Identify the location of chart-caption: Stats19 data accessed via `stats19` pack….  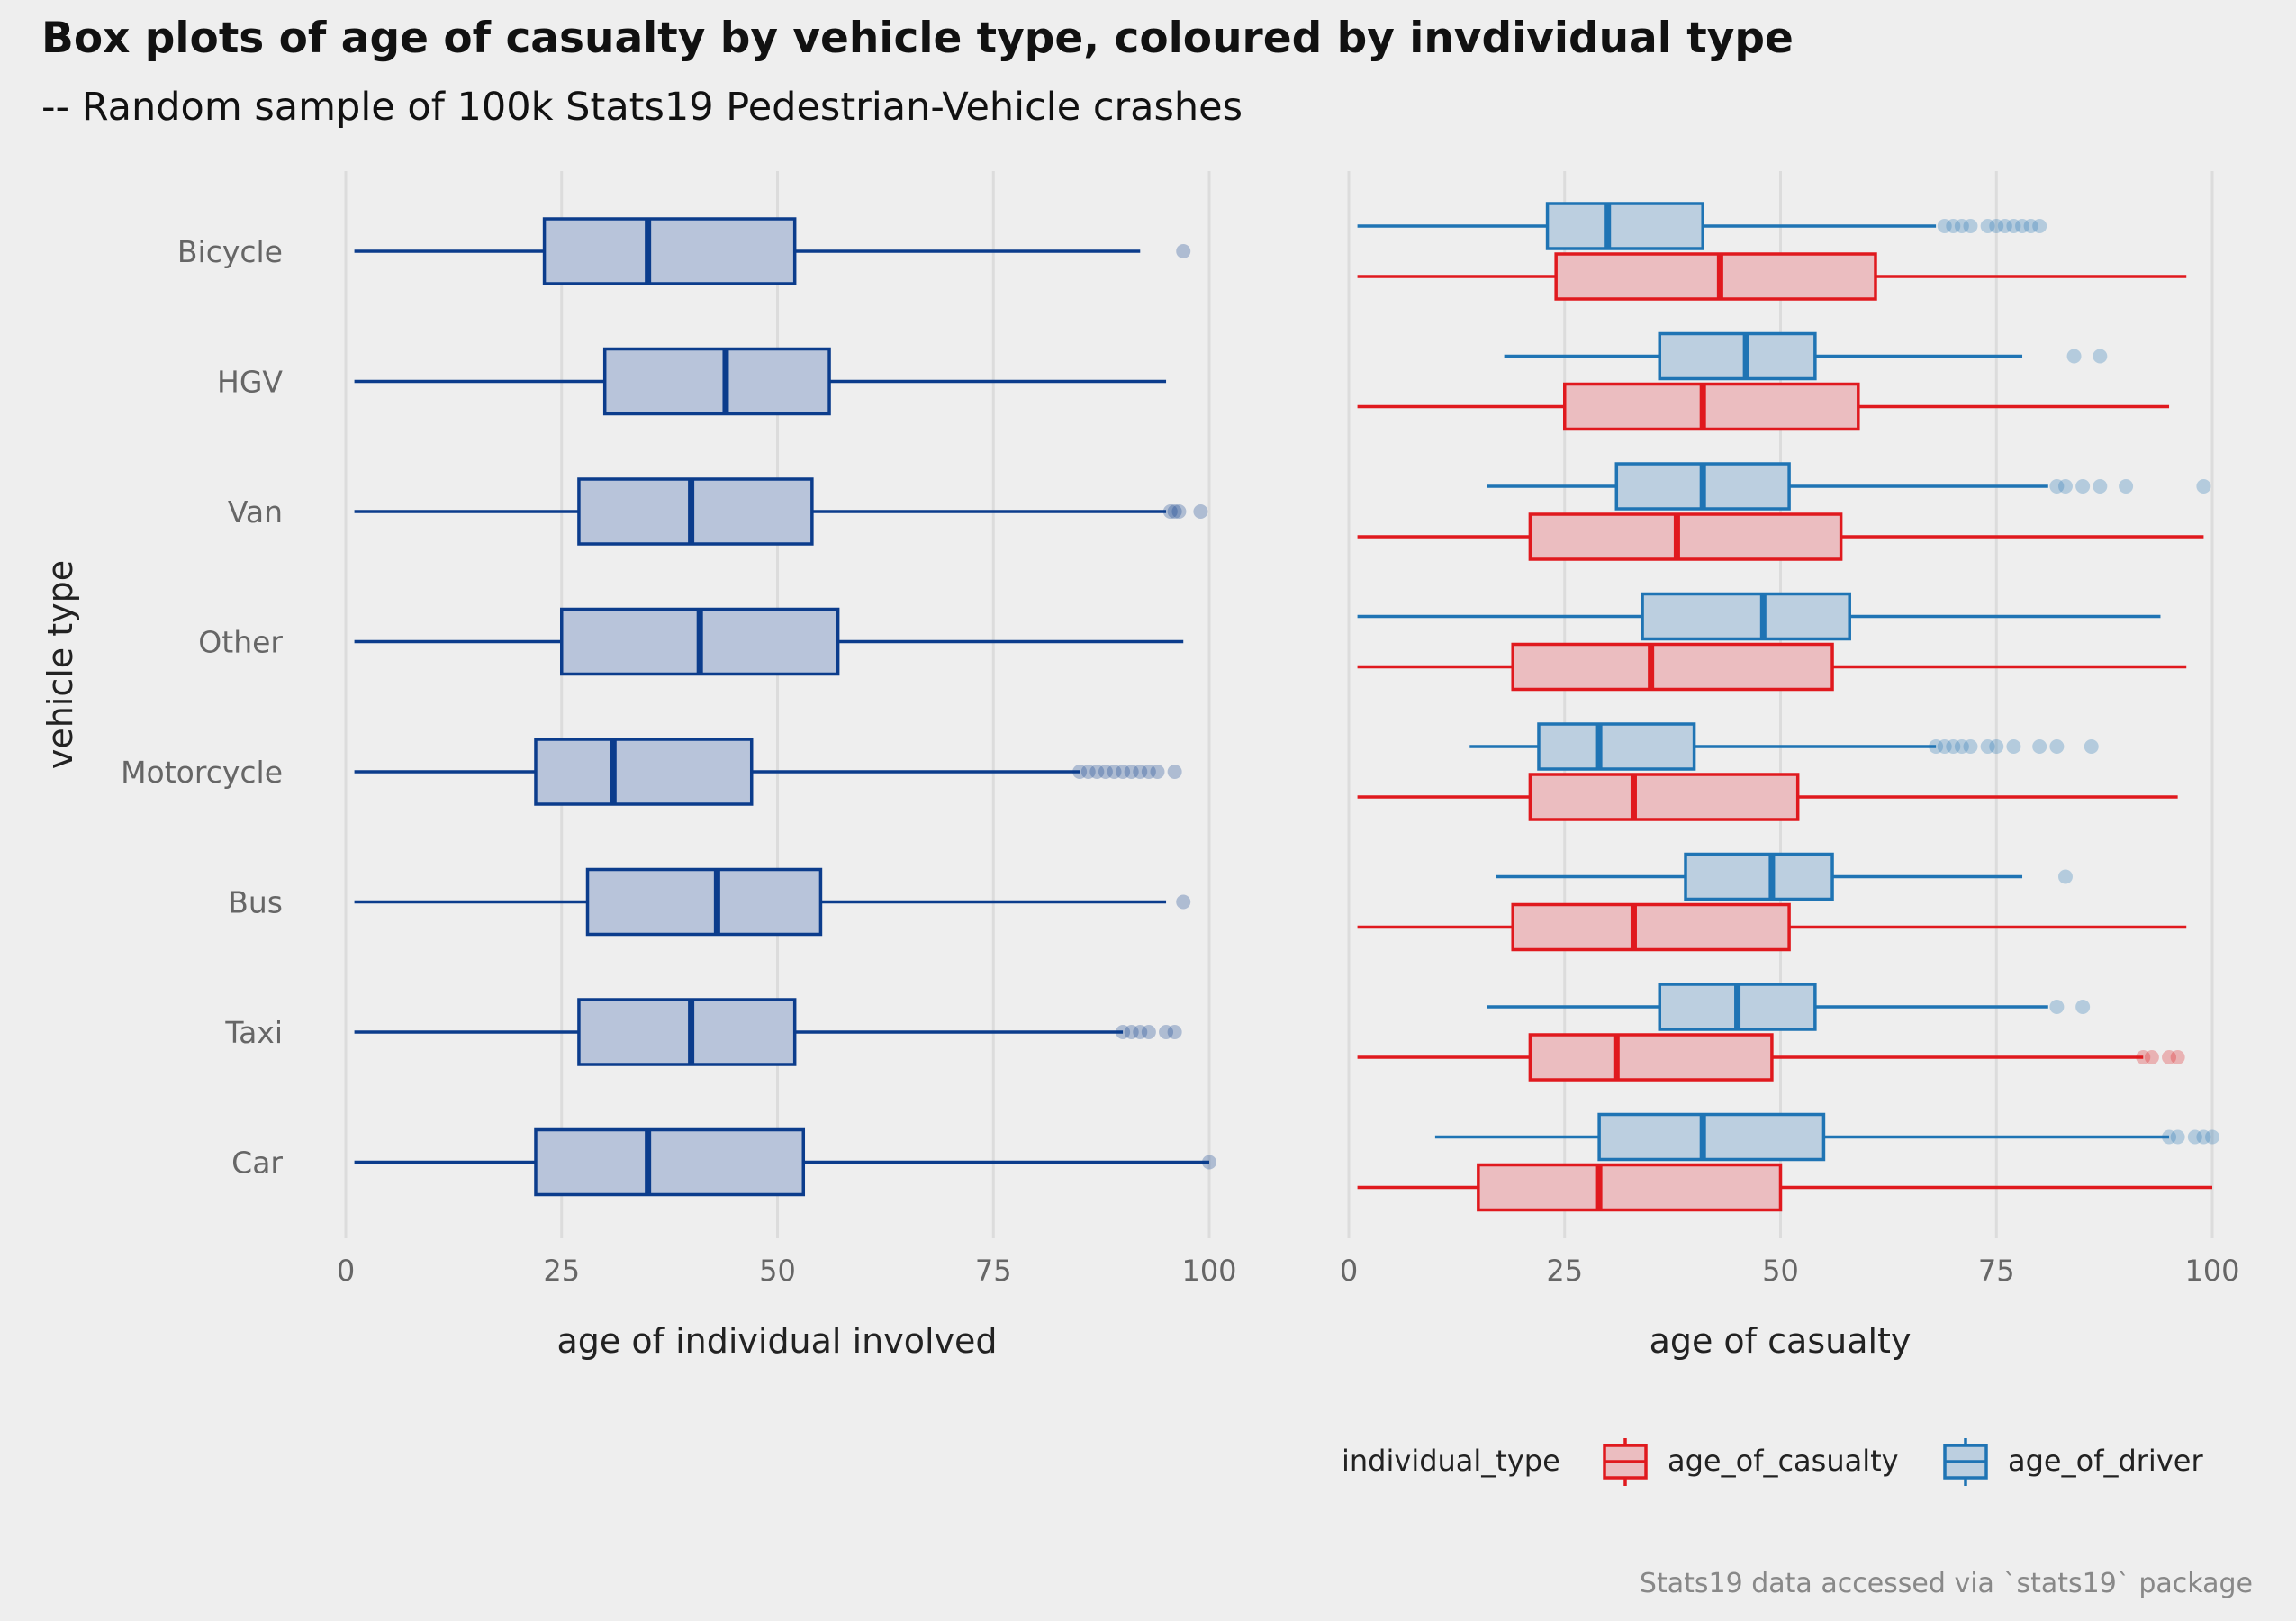
(1946, 1583).